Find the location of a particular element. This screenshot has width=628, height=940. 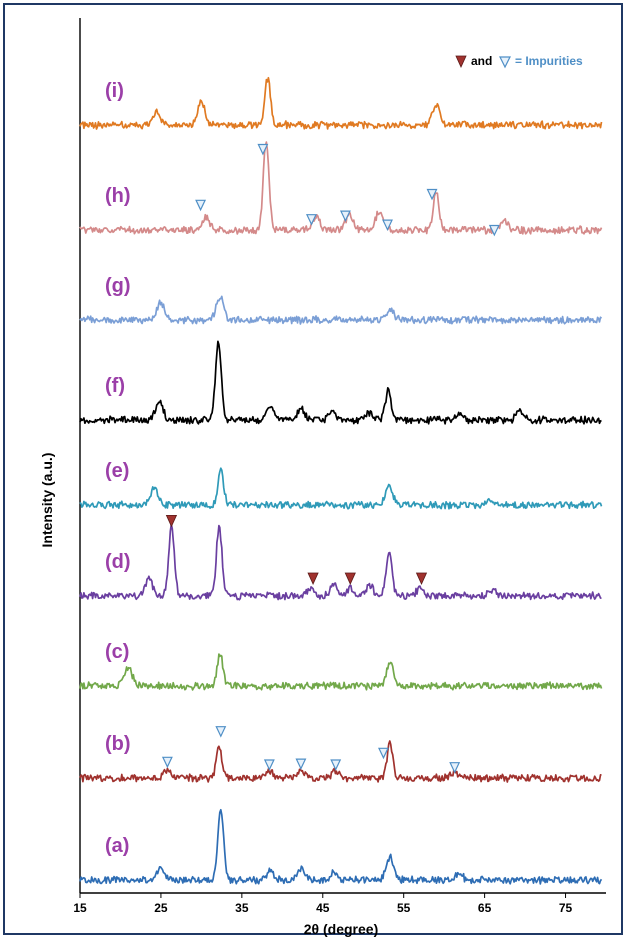

x-tick-label: 45 is located at coordinates (323, 908).